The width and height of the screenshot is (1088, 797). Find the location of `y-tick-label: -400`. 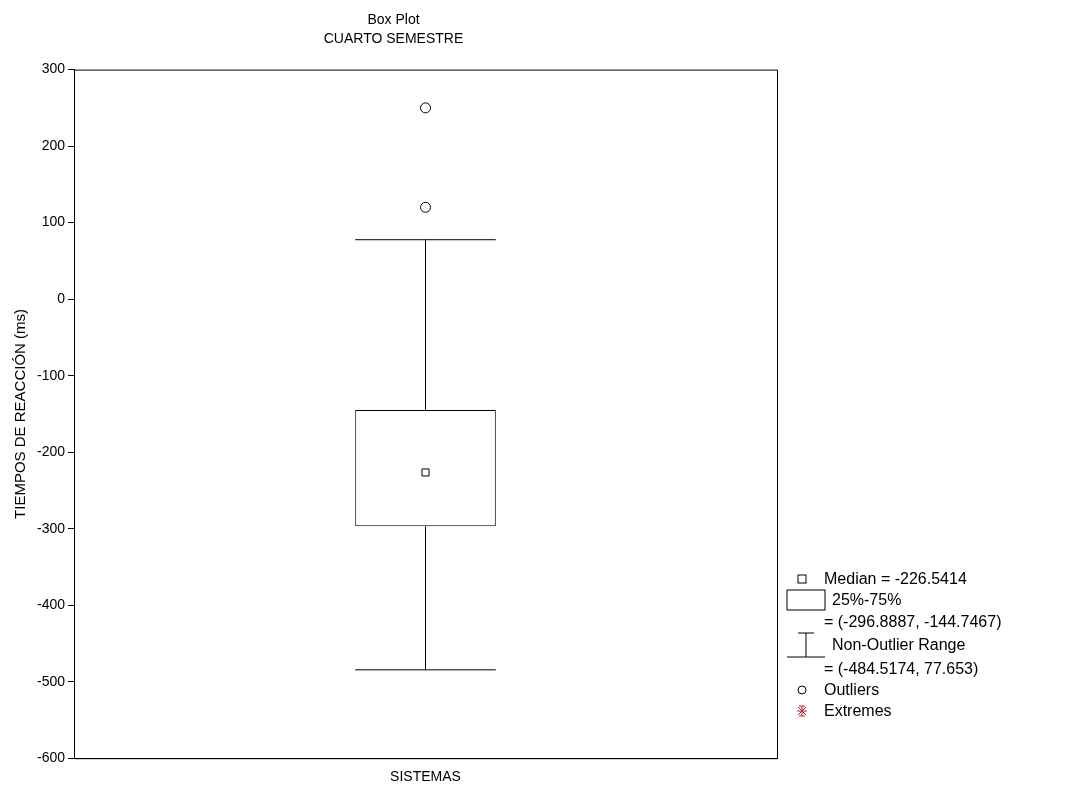

y-tick-label: -400 is located at coordinates (51, 604).